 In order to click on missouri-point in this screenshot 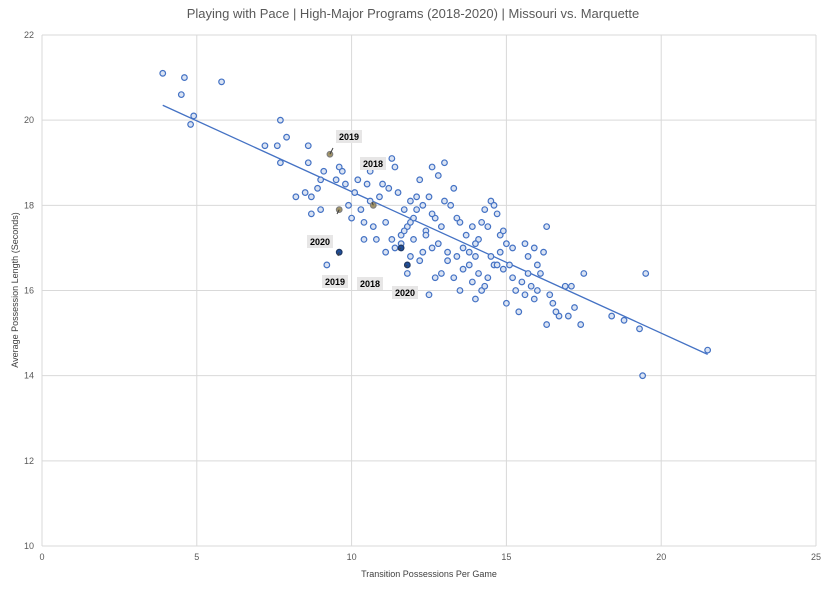, I will do `click(373, 205)`.